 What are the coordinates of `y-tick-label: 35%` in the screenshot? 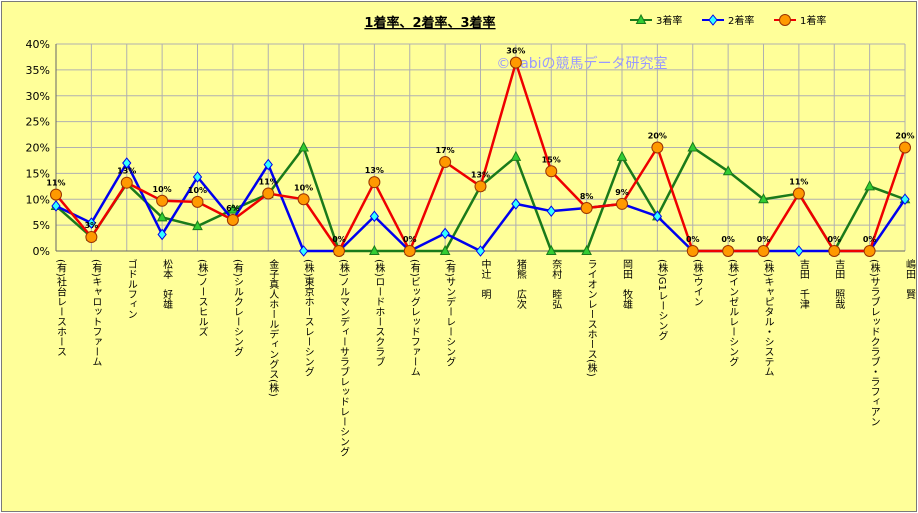 It's located at (38, 70).